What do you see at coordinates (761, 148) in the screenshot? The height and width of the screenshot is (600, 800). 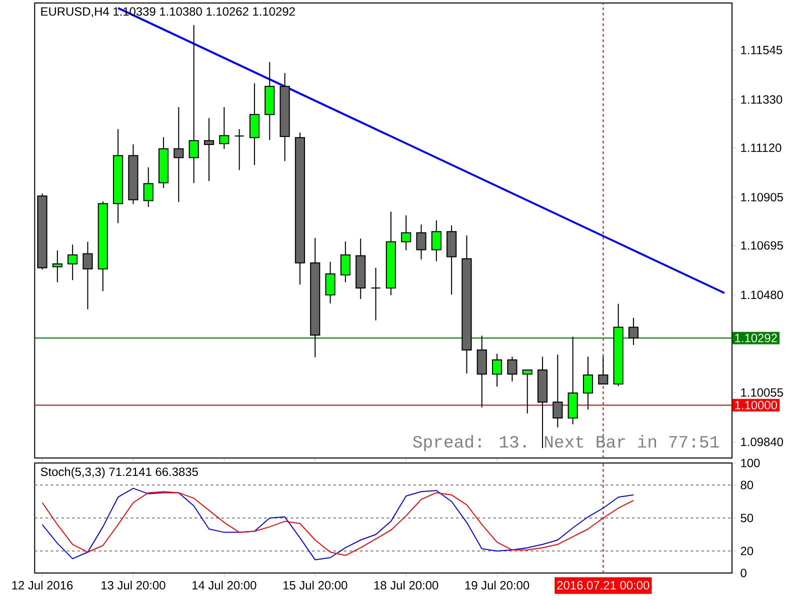 I see `y-tick-label: 1.11120` at bounding box center [761, 148].